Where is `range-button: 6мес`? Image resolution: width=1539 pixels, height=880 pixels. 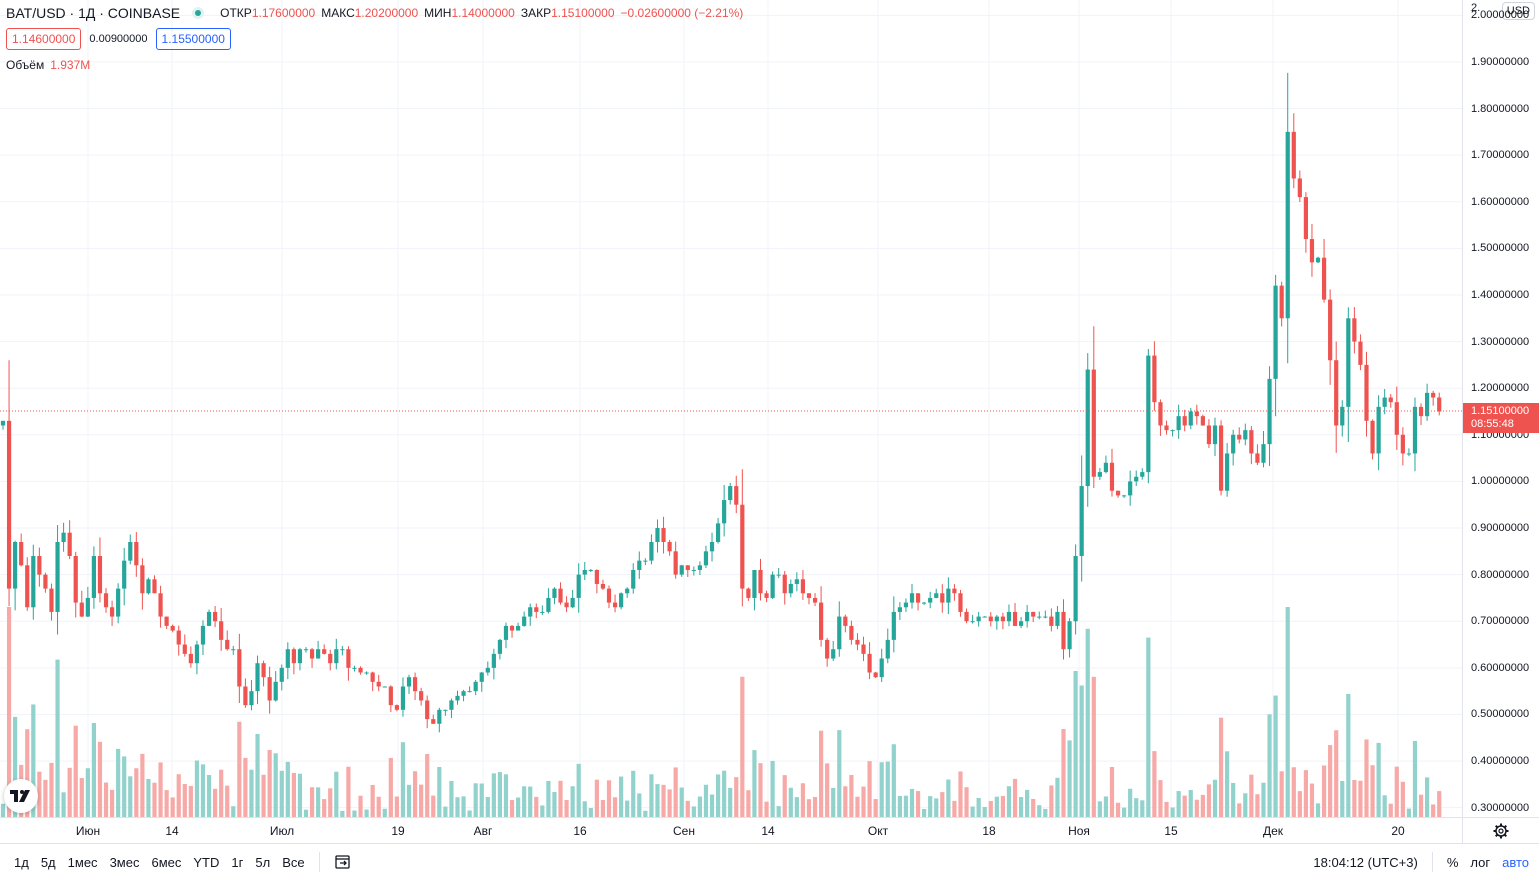 range-button: 6мес is located at coordinates (166, 862).